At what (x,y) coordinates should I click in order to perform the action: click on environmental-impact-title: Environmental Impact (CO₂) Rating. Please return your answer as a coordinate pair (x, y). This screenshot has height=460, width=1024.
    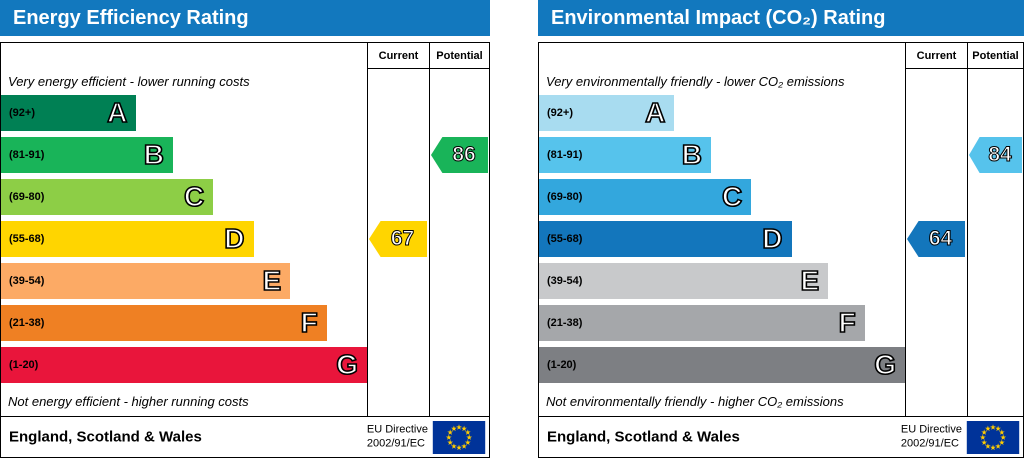
    Looking at the image, I should click on (781, 18).